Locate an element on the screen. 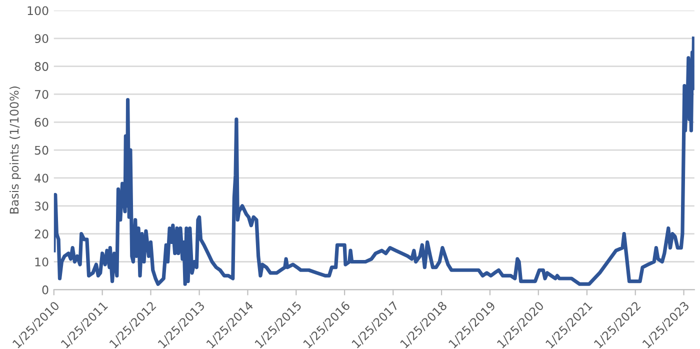 This screenshot has height=349, width=700. y-tick-label: 20 is located at coordinates (41, 234).